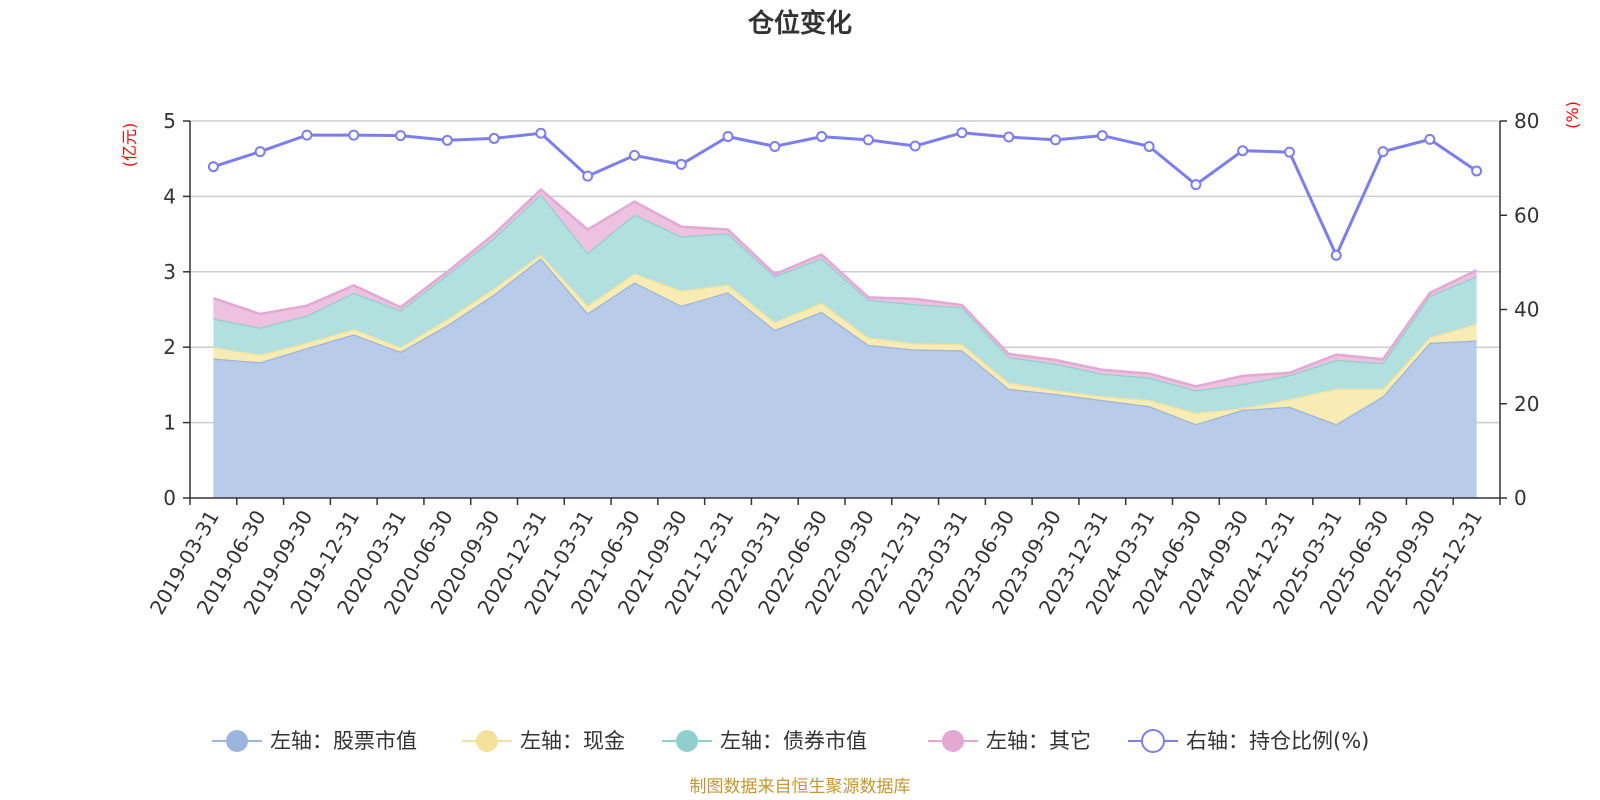 The height and width of the screenshot is (800, 1600). Describe the element at coordinates (1038, 741) in the screenshot. I see `legend-label: 左轴：其它` at that location.